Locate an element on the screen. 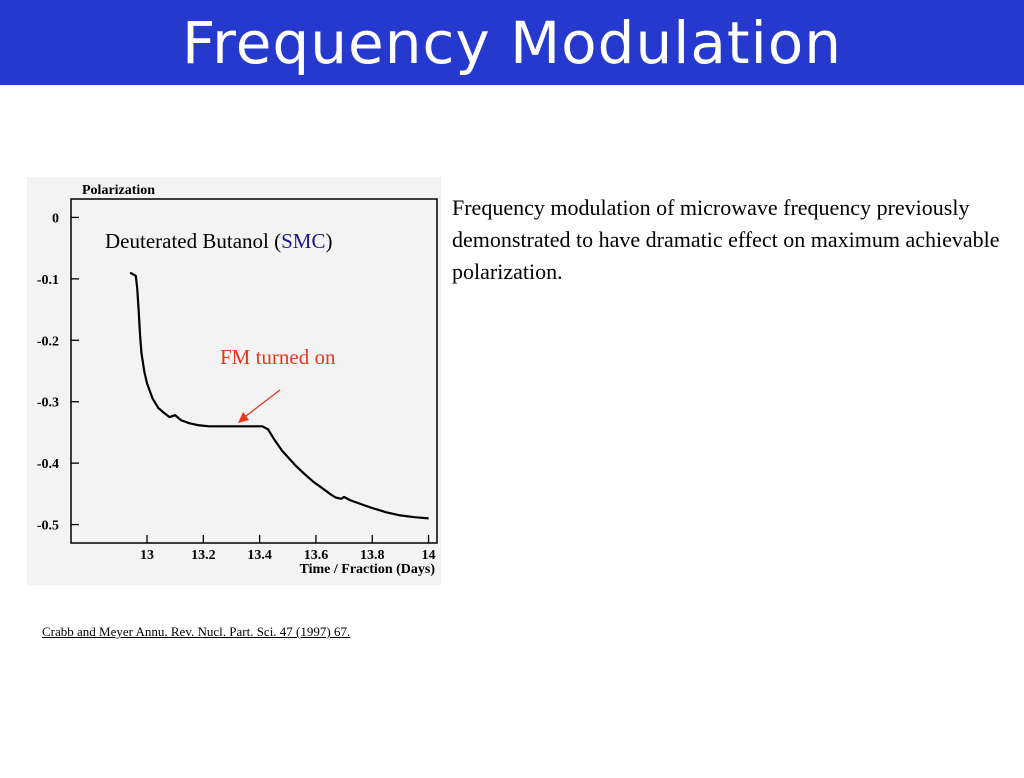 Image resolution: width=1024 pixels, height=778 pixels. sample-label-close: ) is located at coordinates (328, 241).